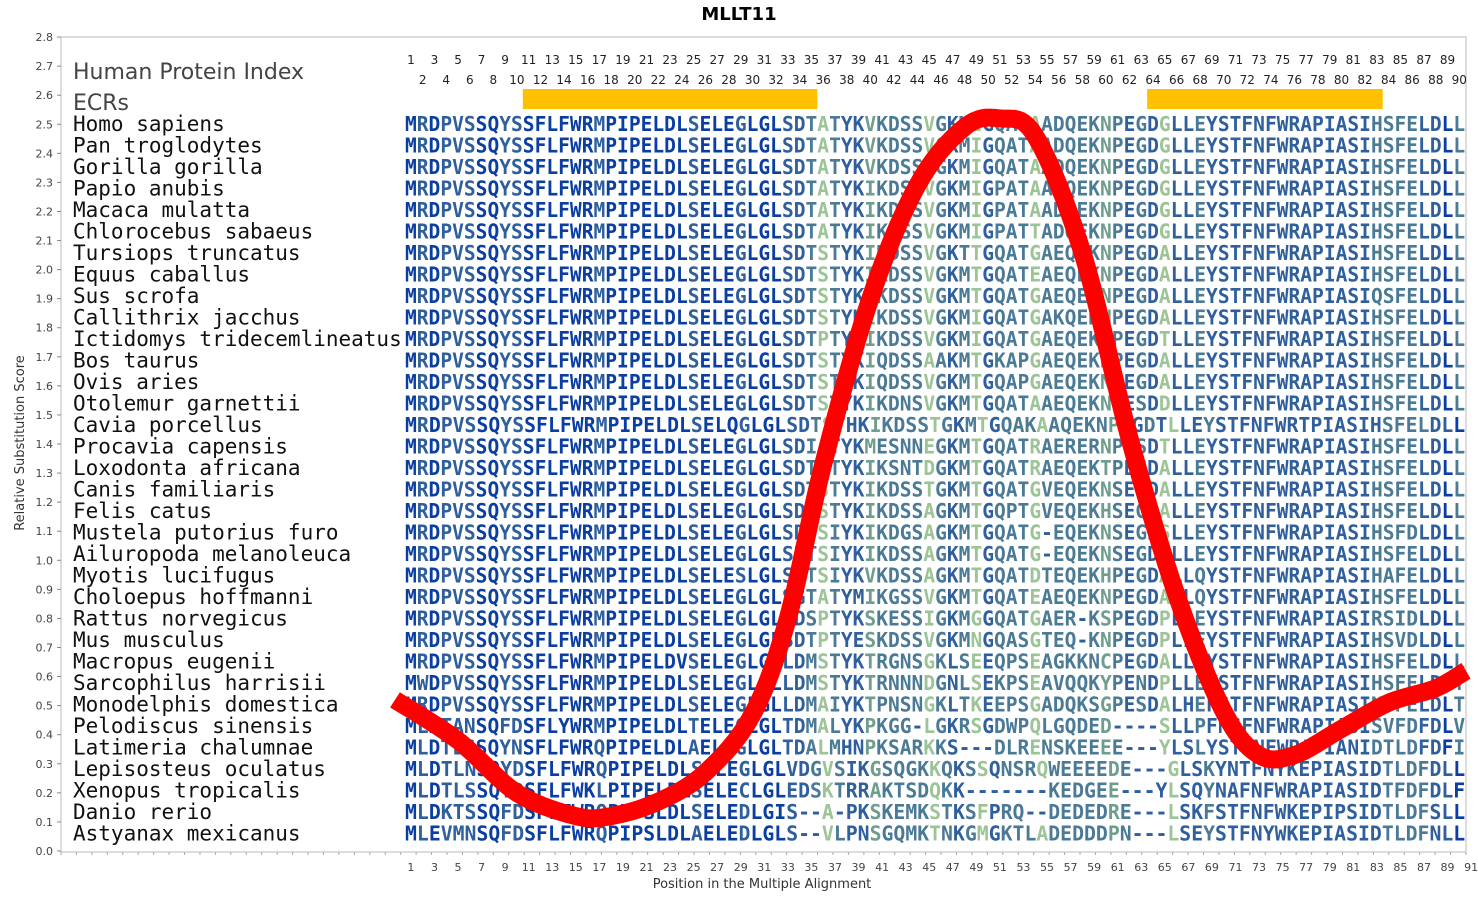  What do you see at coordinates (1011, 80) in the screenshot?
I see `top-index-even-label: 52` at bounding box center [1011, 80].